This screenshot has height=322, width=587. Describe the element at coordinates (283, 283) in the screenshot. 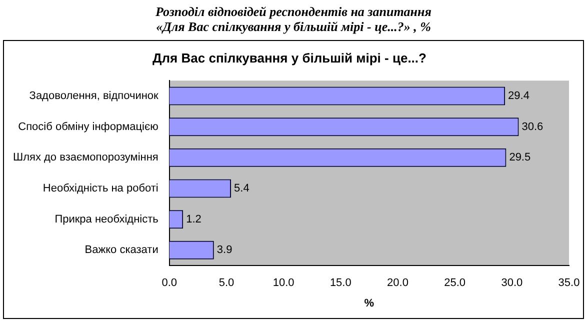

I see `x-tick-label: 10.0` at that location.